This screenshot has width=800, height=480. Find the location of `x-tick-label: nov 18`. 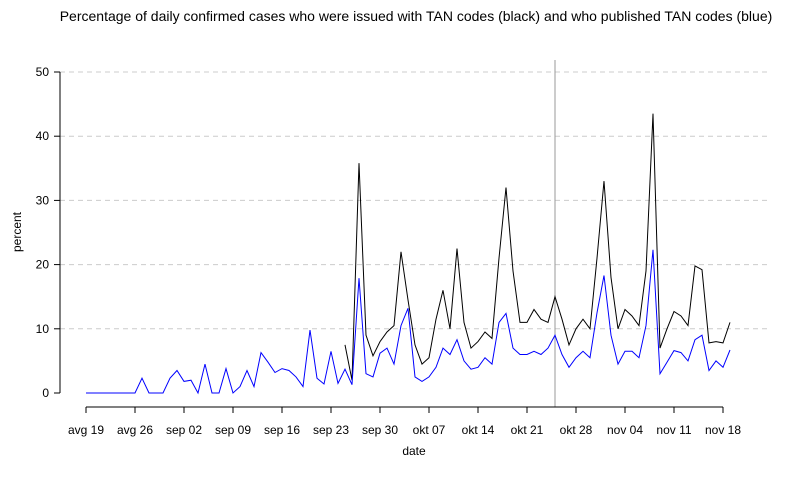

x-tick-label: nov 18 is located at coordinates (723, 430).